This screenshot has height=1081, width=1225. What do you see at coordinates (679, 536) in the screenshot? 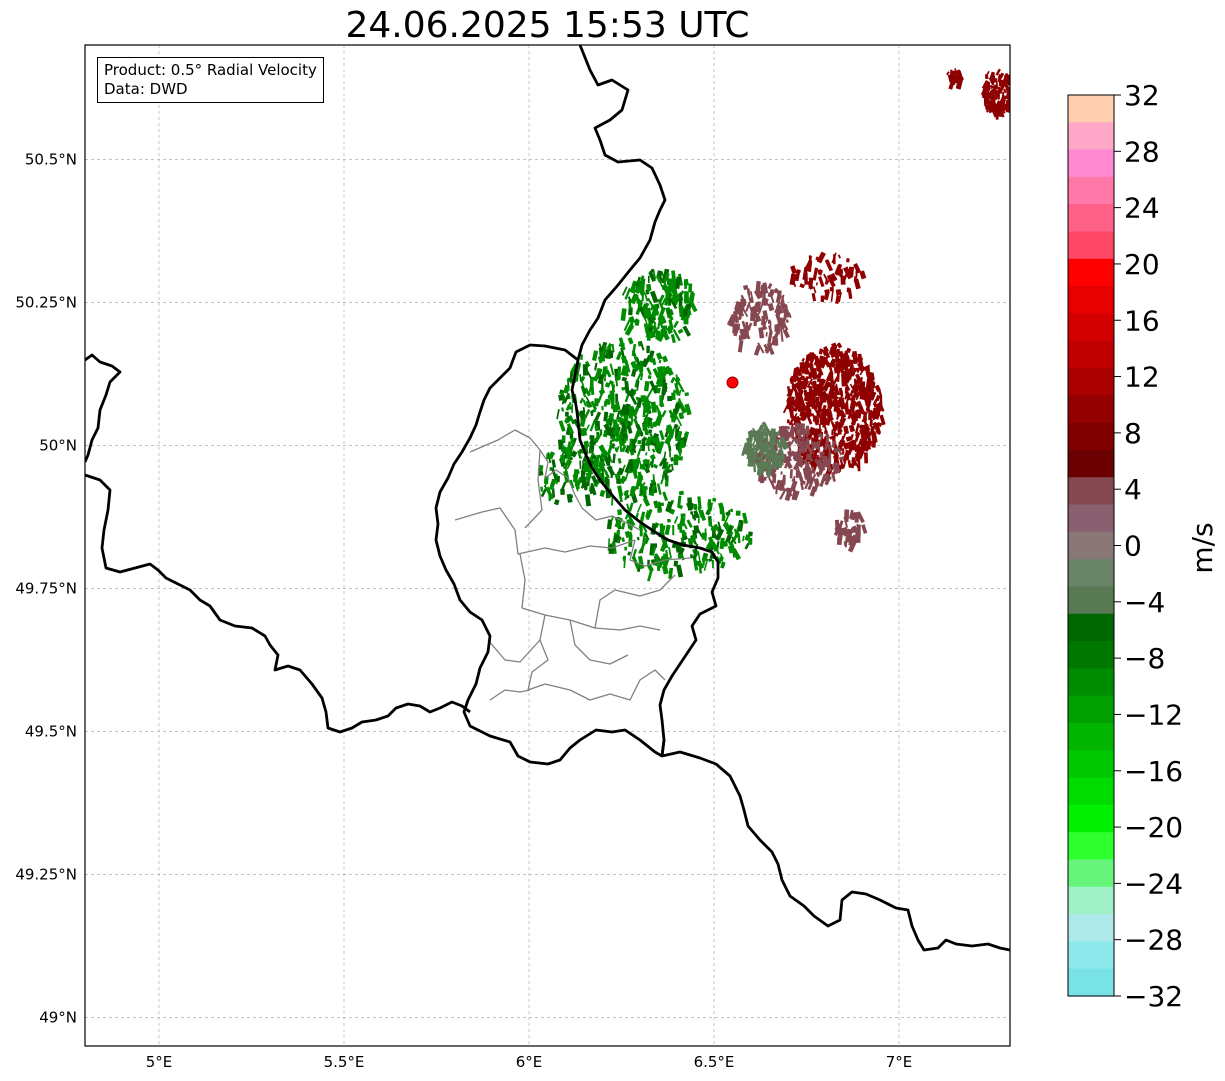
I see `inbound-echoes-south` at bounding box center [679, 536].